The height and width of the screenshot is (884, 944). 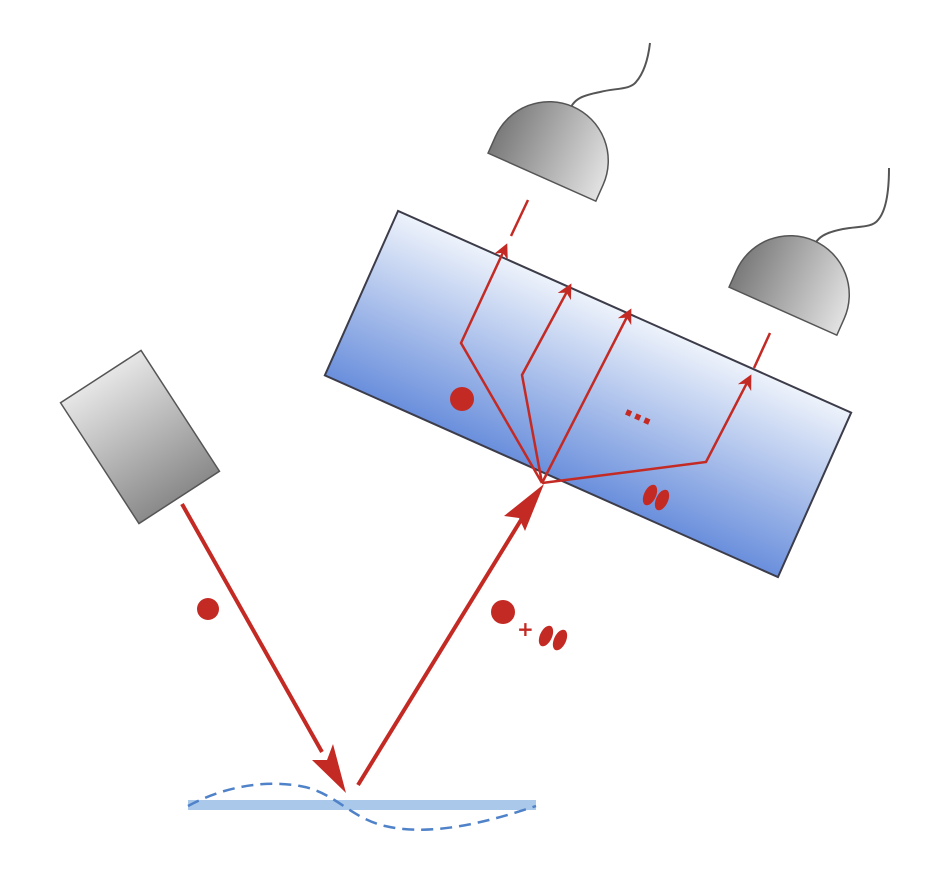 I want to click on reflective-surface, so click(x=362, y=806).